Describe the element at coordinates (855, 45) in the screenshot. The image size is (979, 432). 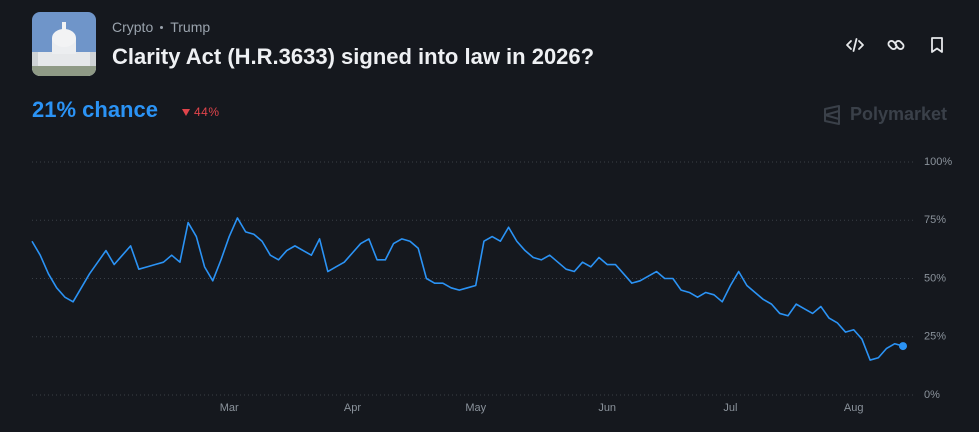
I see `embed-button` at that location.